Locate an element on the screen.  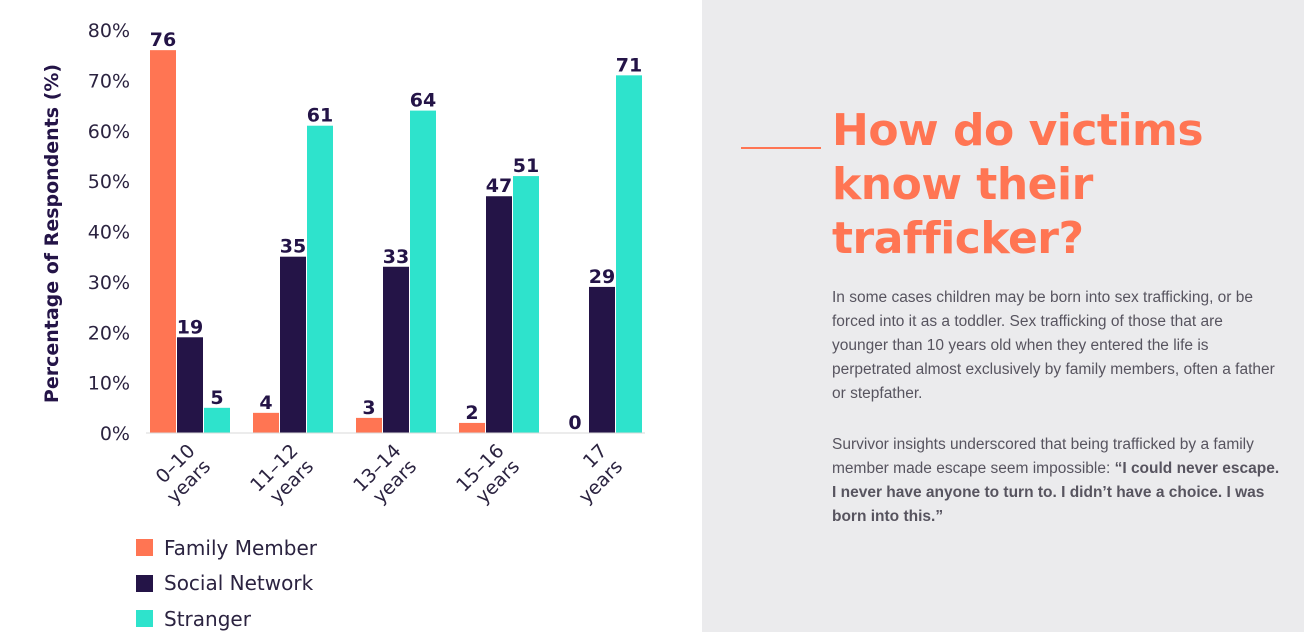
data-label: 2 is located at coordinates (471, 413).